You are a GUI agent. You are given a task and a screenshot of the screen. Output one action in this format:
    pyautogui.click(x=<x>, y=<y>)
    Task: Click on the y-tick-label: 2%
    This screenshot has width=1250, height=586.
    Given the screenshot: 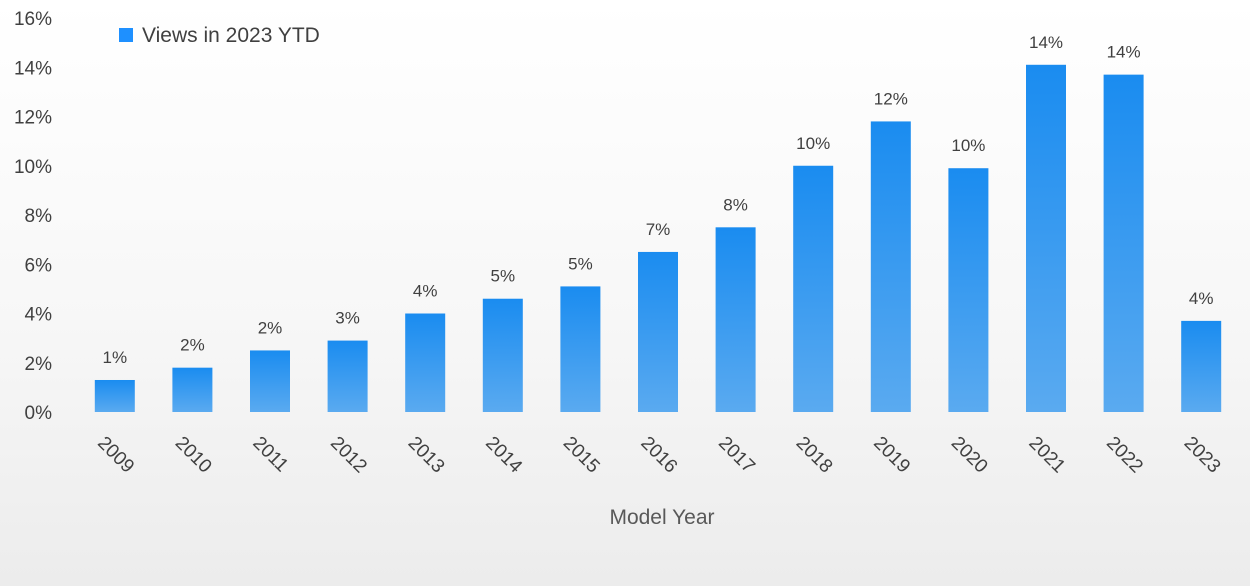 What is the action you would take?
    pyautogui.click(x=39, y=364)
    